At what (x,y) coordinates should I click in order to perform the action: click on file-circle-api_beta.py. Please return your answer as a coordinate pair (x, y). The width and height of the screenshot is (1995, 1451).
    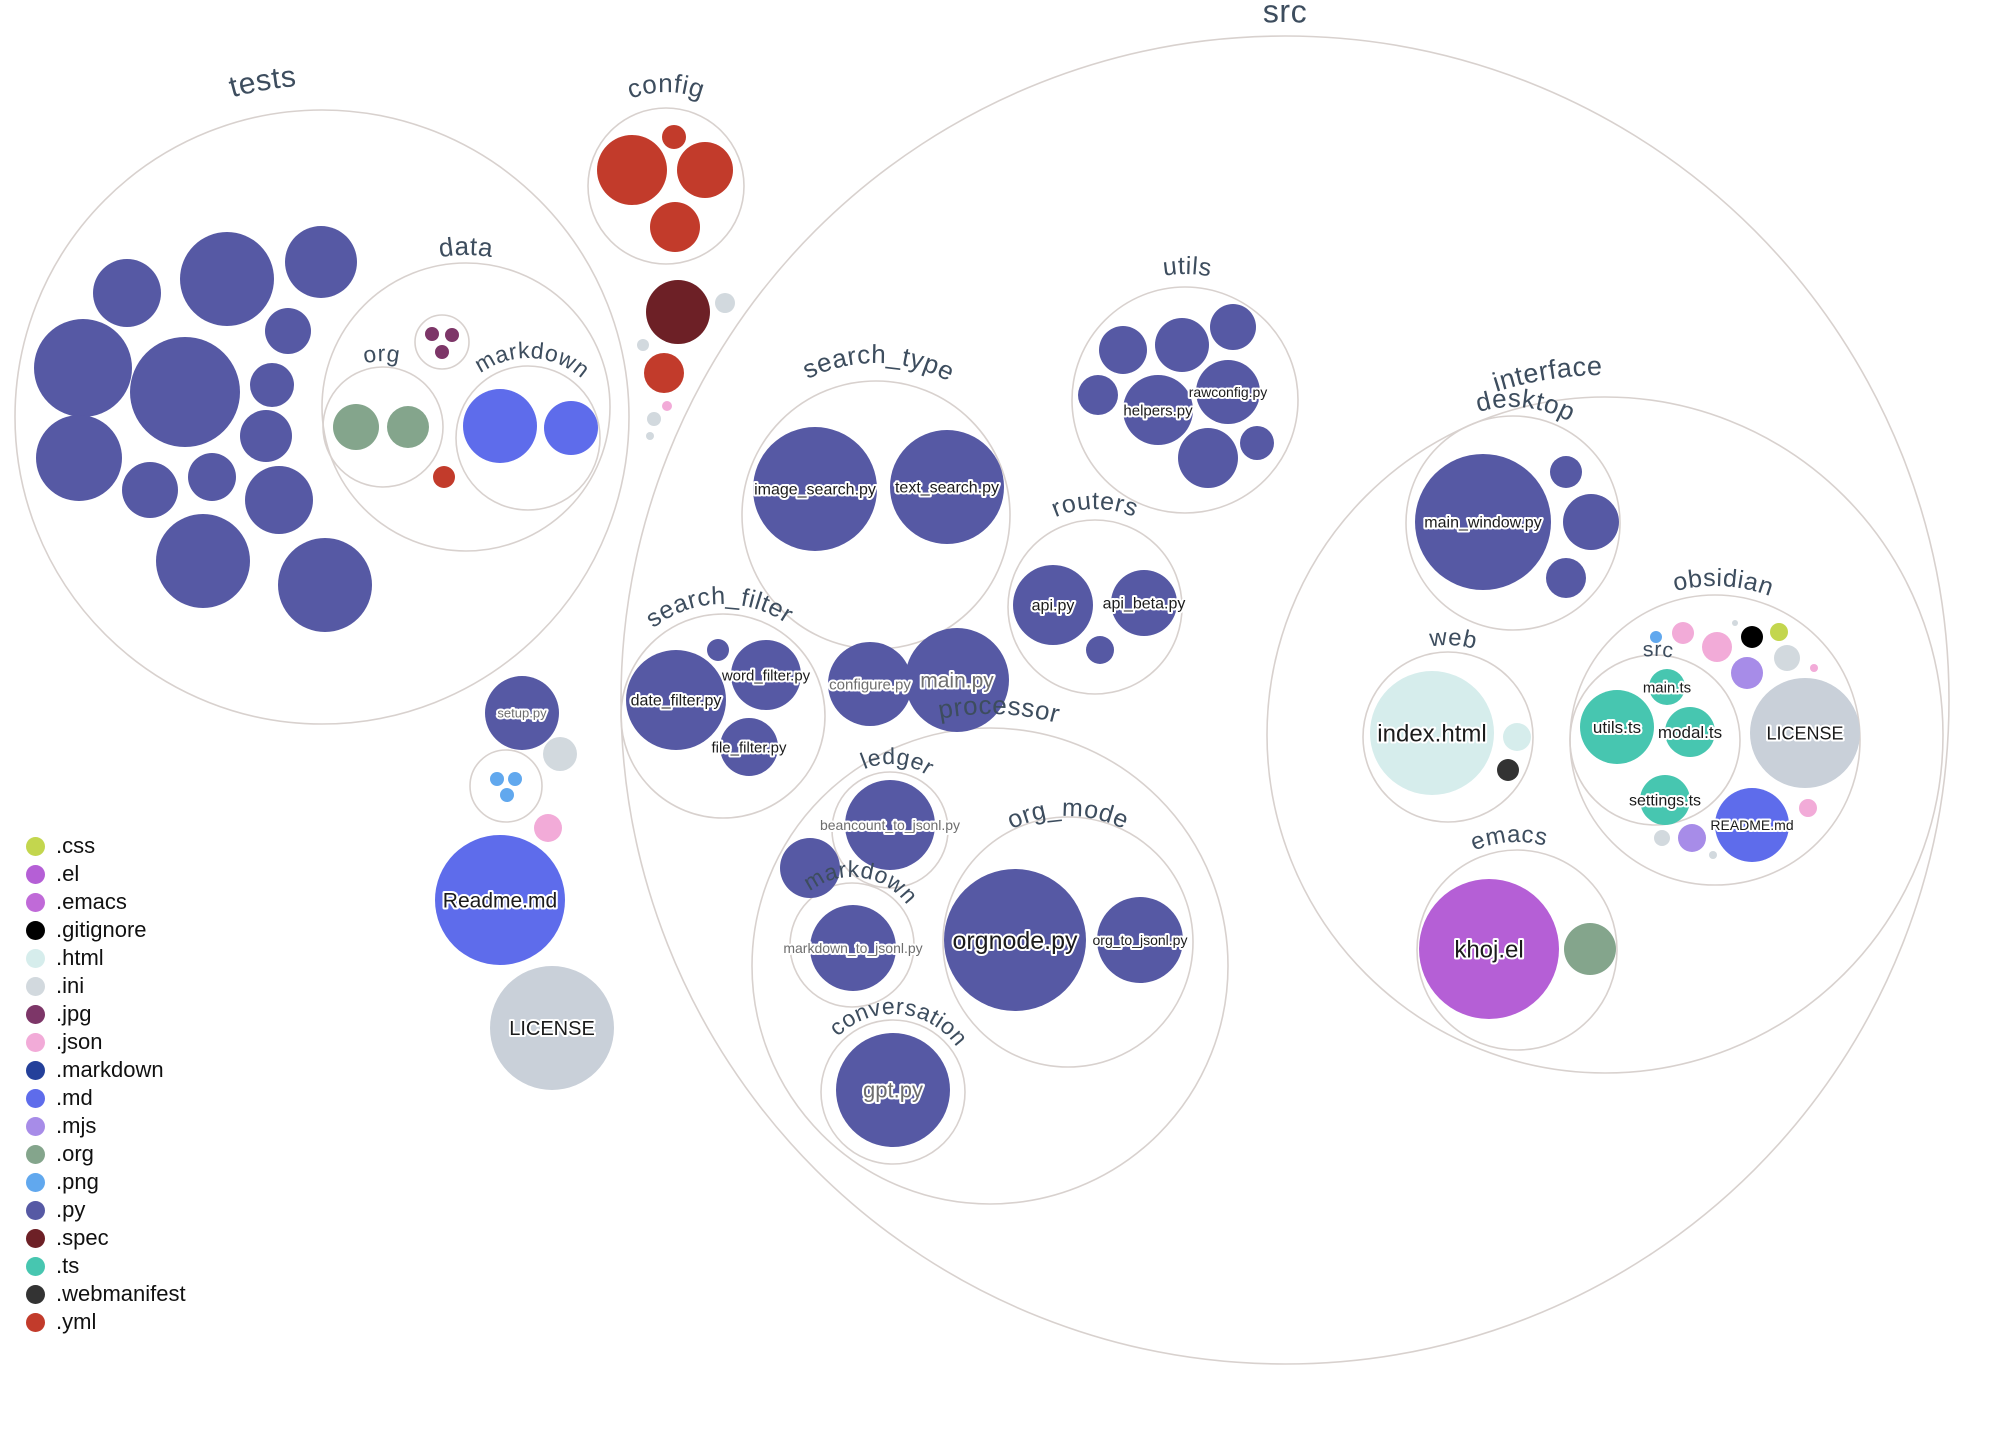
    Looking at the image, I should click on (1144, 603).